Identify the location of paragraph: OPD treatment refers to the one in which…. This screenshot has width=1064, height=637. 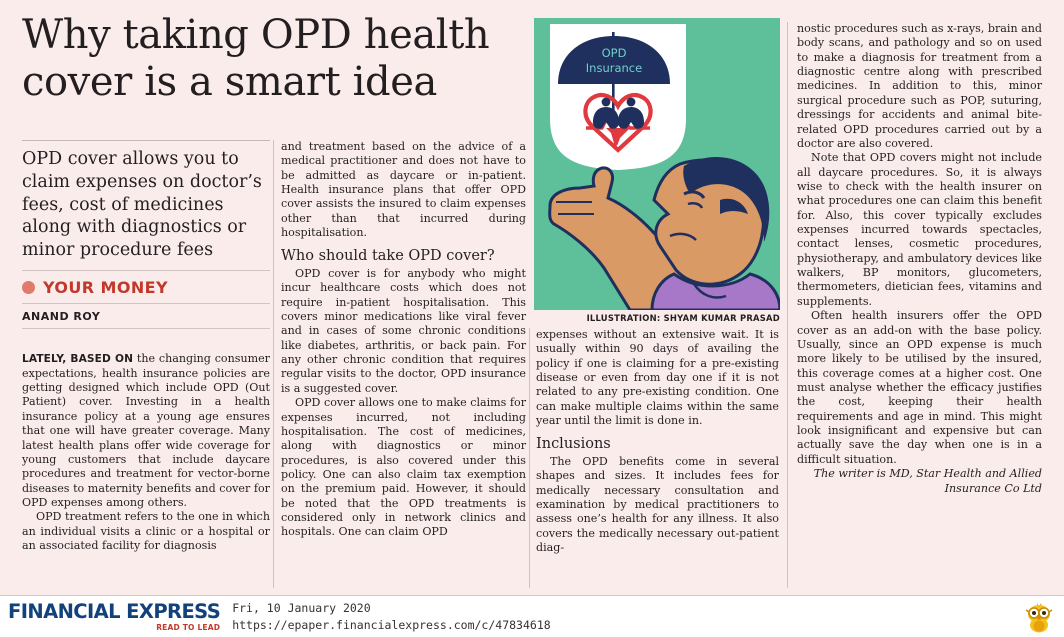
(146, 531).